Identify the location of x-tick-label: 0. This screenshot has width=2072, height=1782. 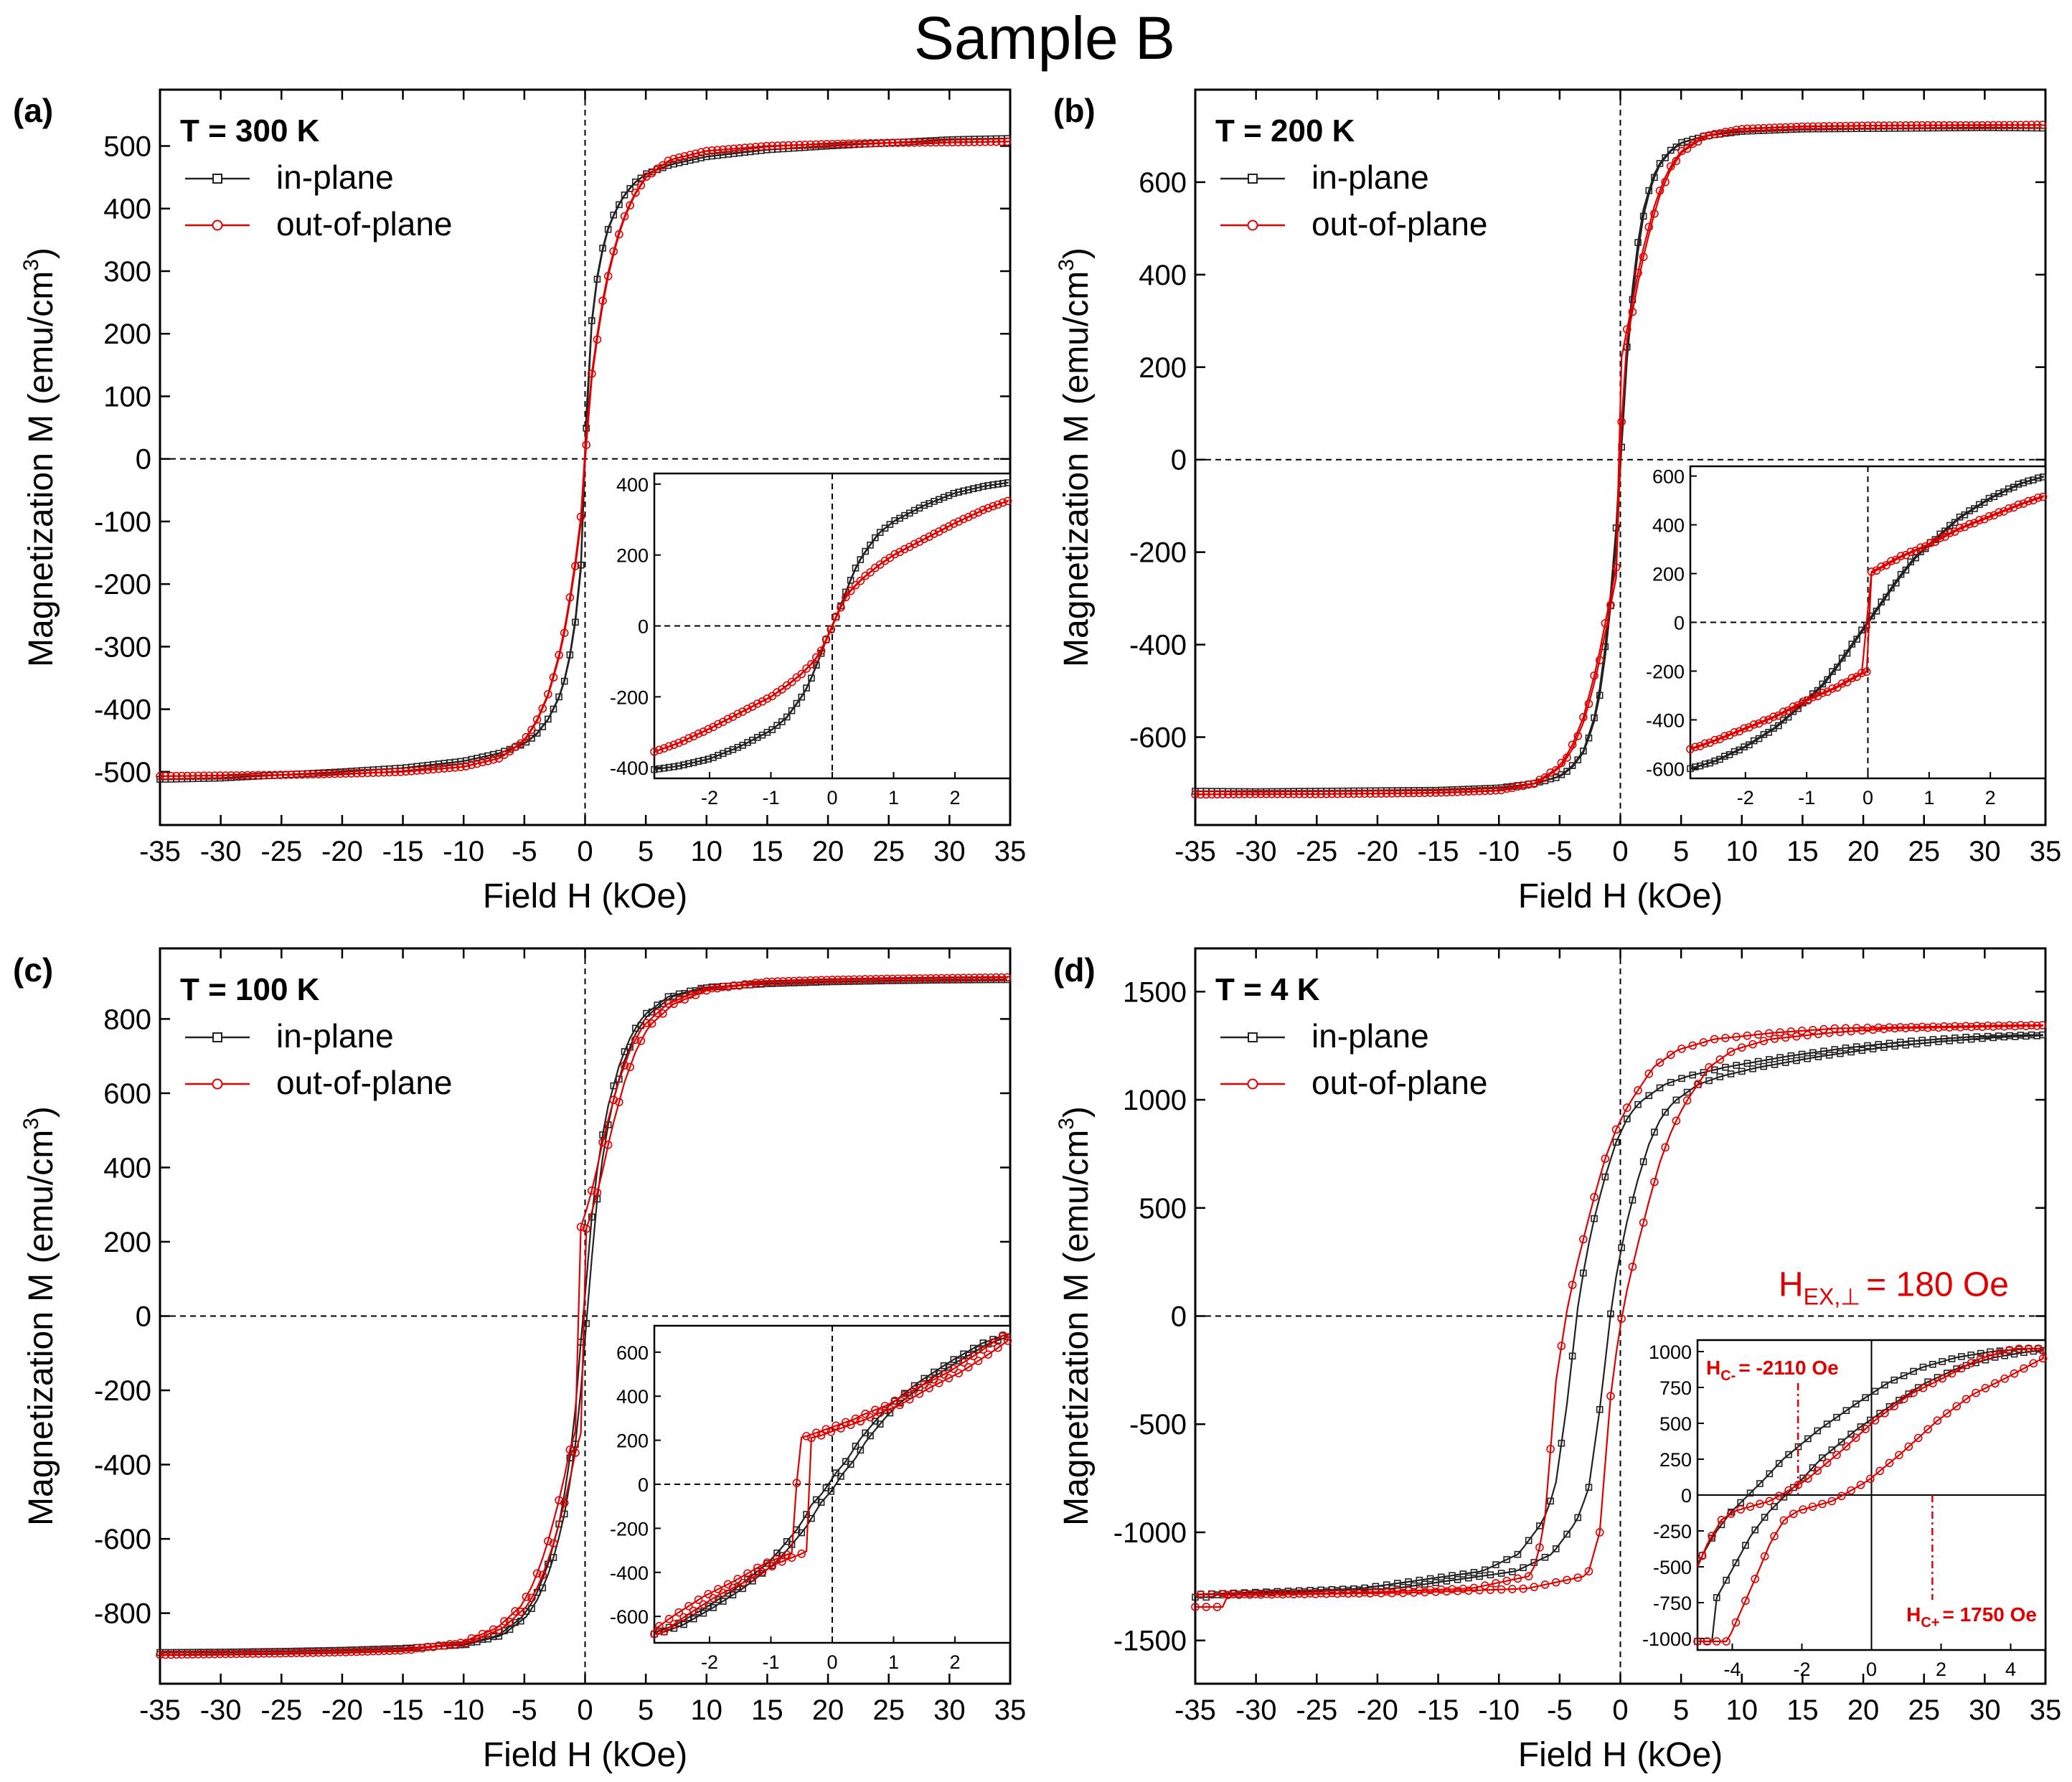
(1620, 1710).